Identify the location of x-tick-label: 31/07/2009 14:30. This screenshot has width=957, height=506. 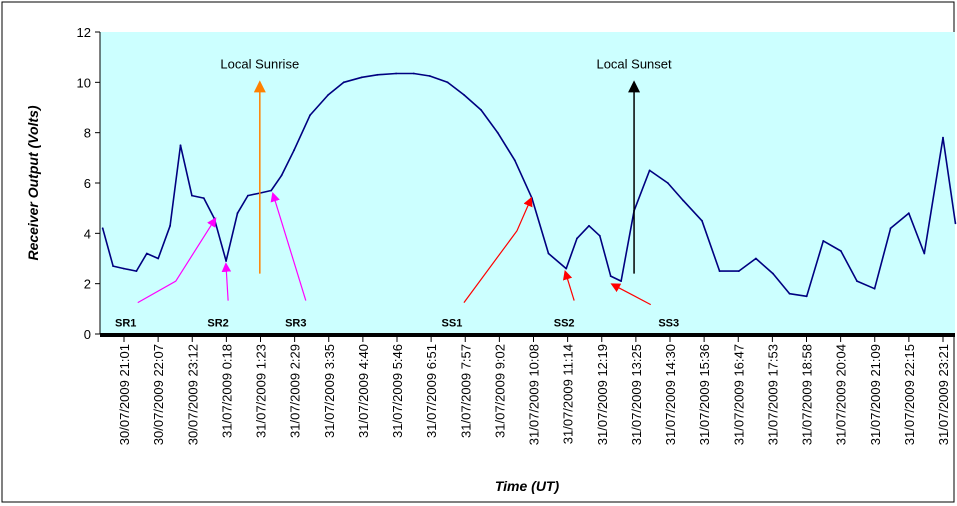
(670, 394).